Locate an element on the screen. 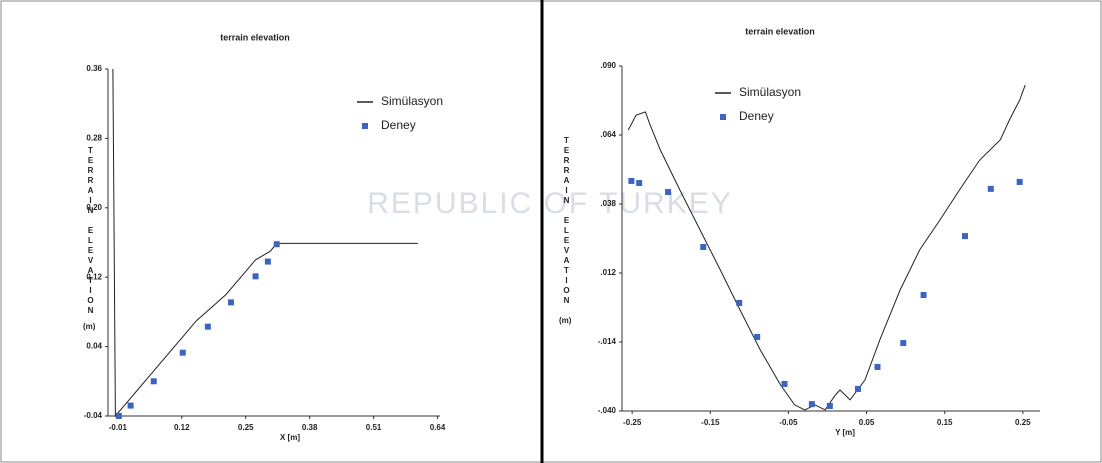  x-tick-label: 0.64 is located at coordinates (438, 427).